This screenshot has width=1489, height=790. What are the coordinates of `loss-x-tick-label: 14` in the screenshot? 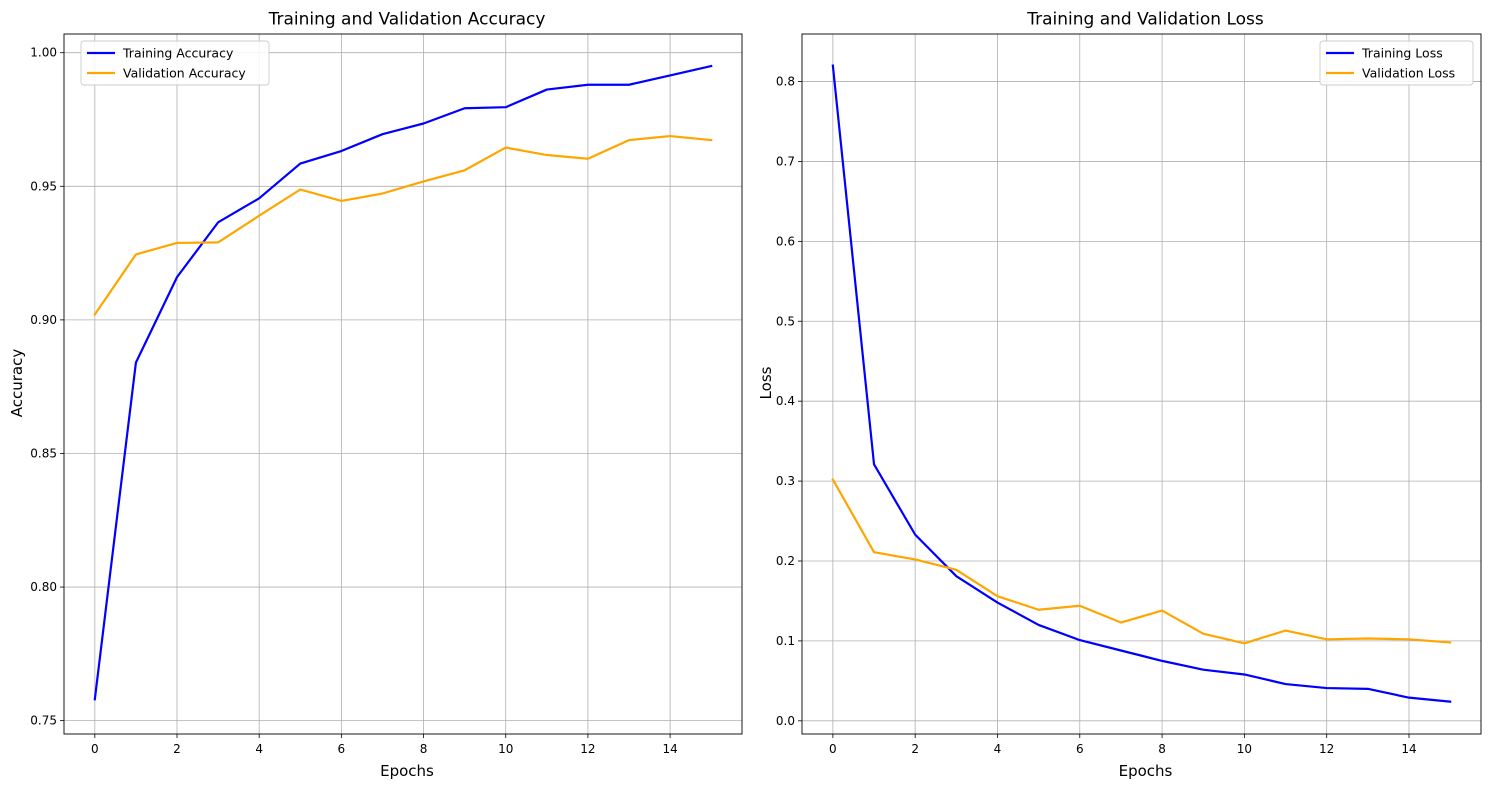 It's located at (1408, 749).